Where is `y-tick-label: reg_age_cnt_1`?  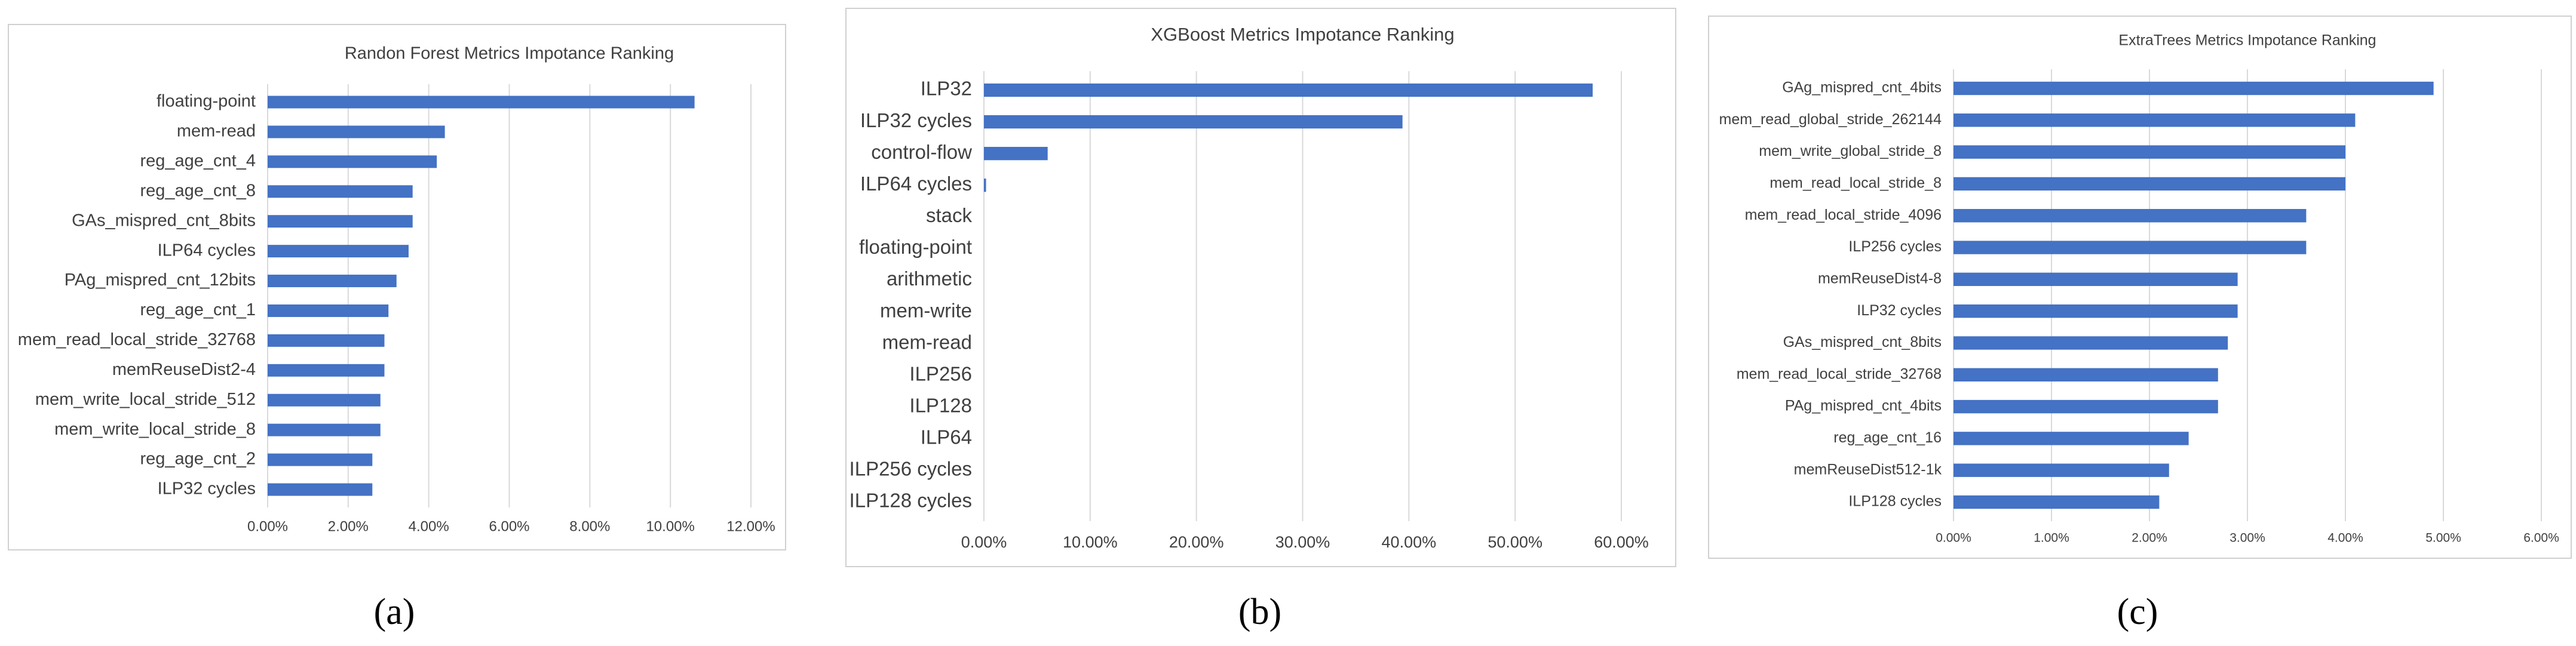
y-tick-label: reg_age_cnt_1 is located at coordinates (198, 309).